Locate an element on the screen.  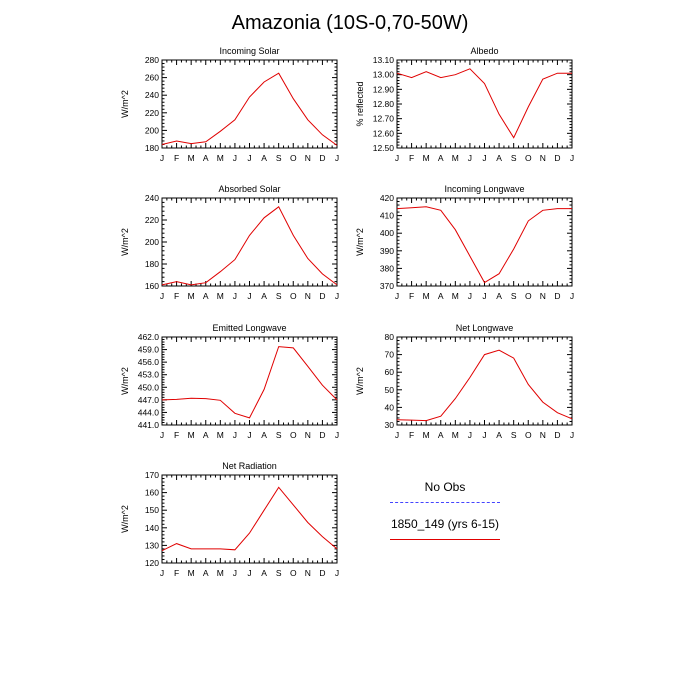
y-tick-label: 459.0 is located at coordinates (149, 350).